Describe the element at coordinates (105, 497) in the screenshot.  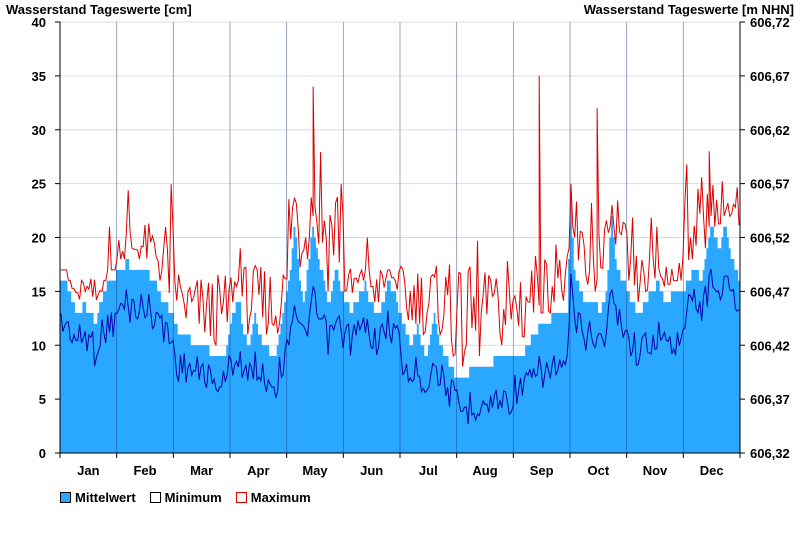
I see `legend-label-mean: Mittelwert` at that location.